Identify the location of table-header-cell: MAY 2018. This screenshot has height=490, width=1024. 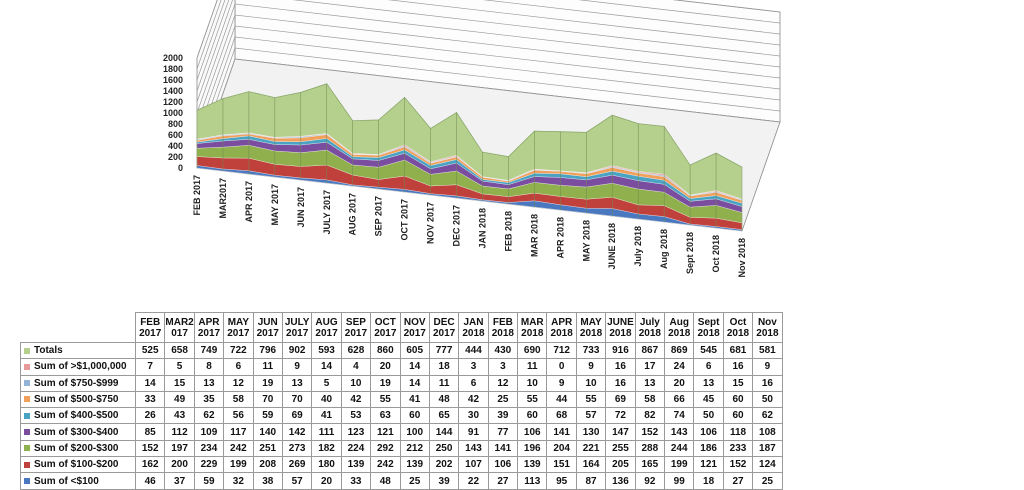
(591, 327).